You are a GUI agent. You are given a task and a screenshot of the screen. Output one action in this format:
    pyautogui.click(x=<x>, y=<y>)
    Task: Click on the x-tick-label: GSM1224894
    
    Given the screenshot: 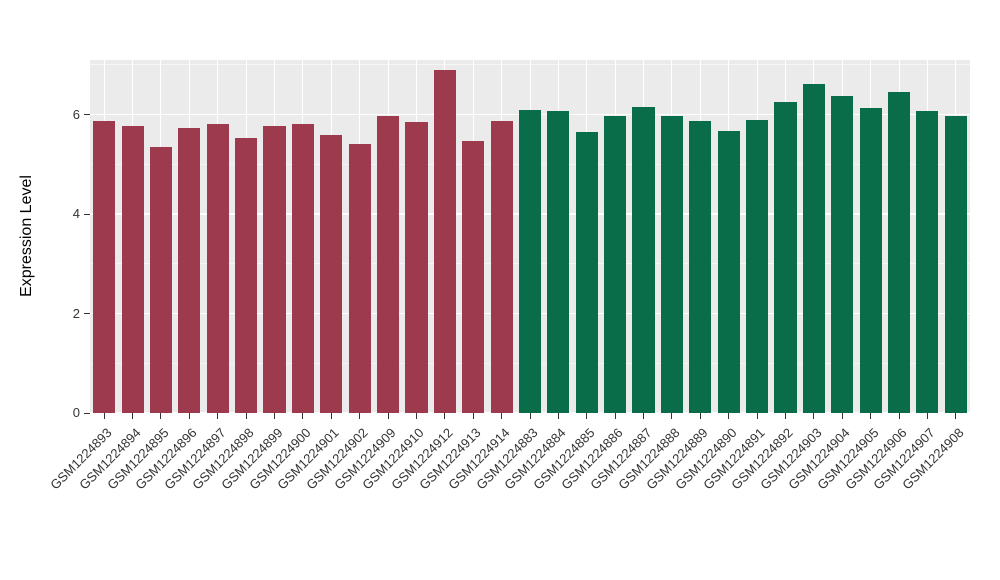 What is the action you would take?
    pyautogui.click(x=109, y=459)
    